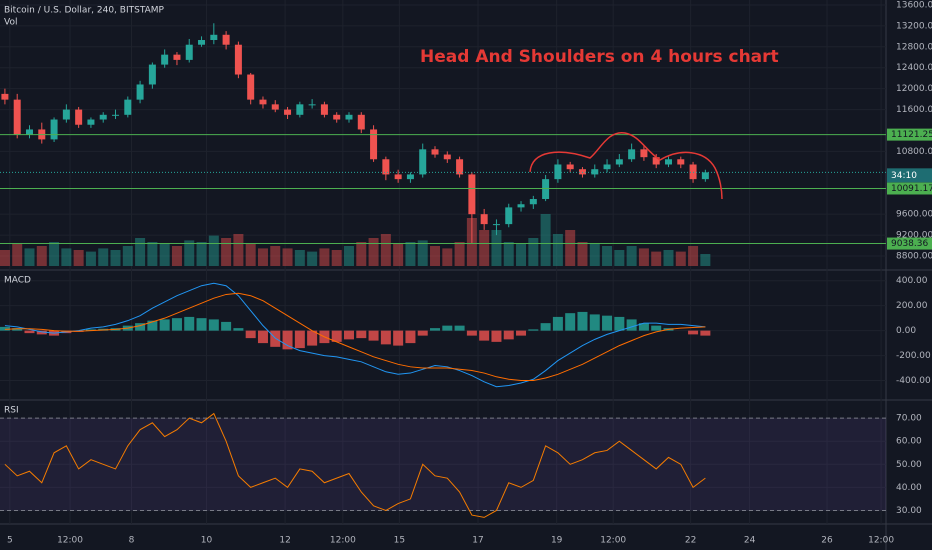 This screenshot has height=550, width=932. I want to click on y-tick-label: 70.00, so click(909, 419).